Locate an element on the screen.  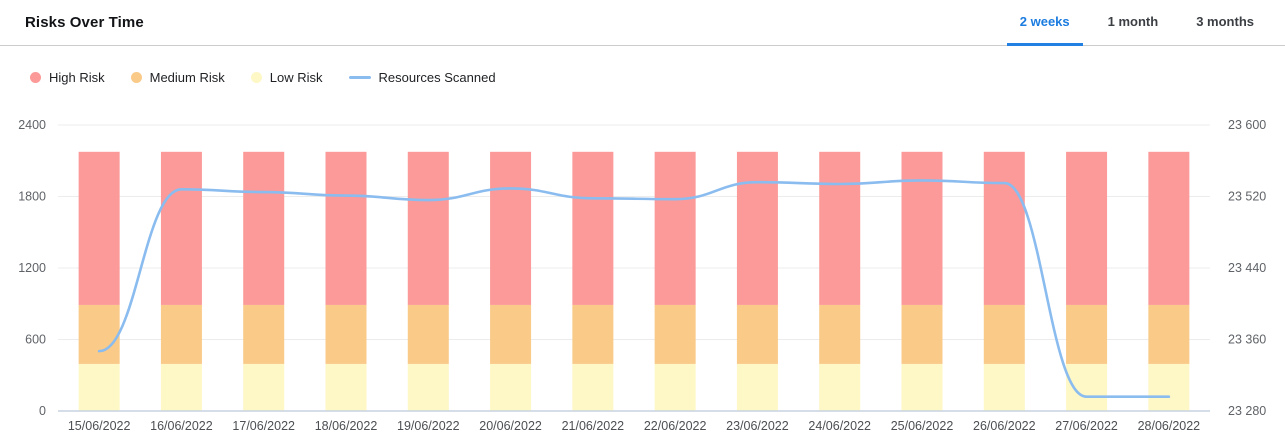
x-axis-date-label: 26/06/2022 is located at coordinates (1004, 426).